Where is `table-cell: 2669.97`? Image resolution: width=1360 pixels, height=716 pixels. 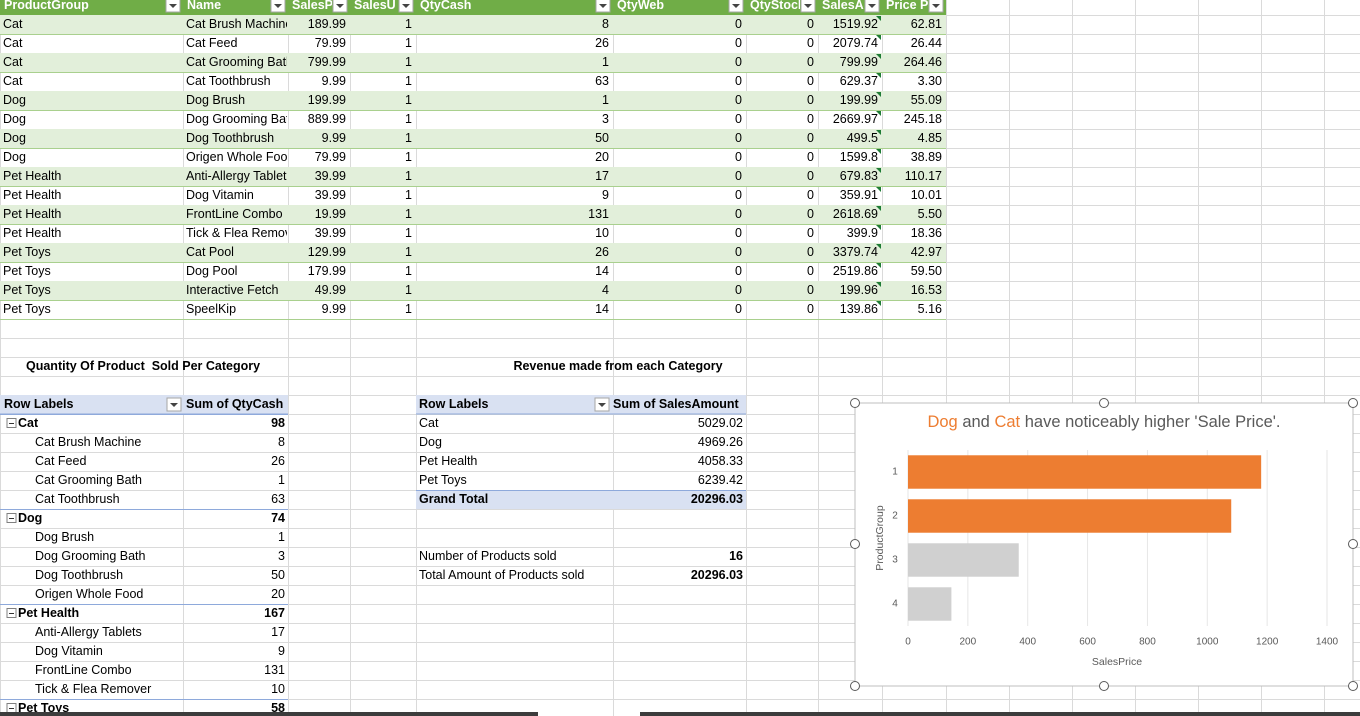 table-cell: 2669.97 is located at coordinates (855, 119).